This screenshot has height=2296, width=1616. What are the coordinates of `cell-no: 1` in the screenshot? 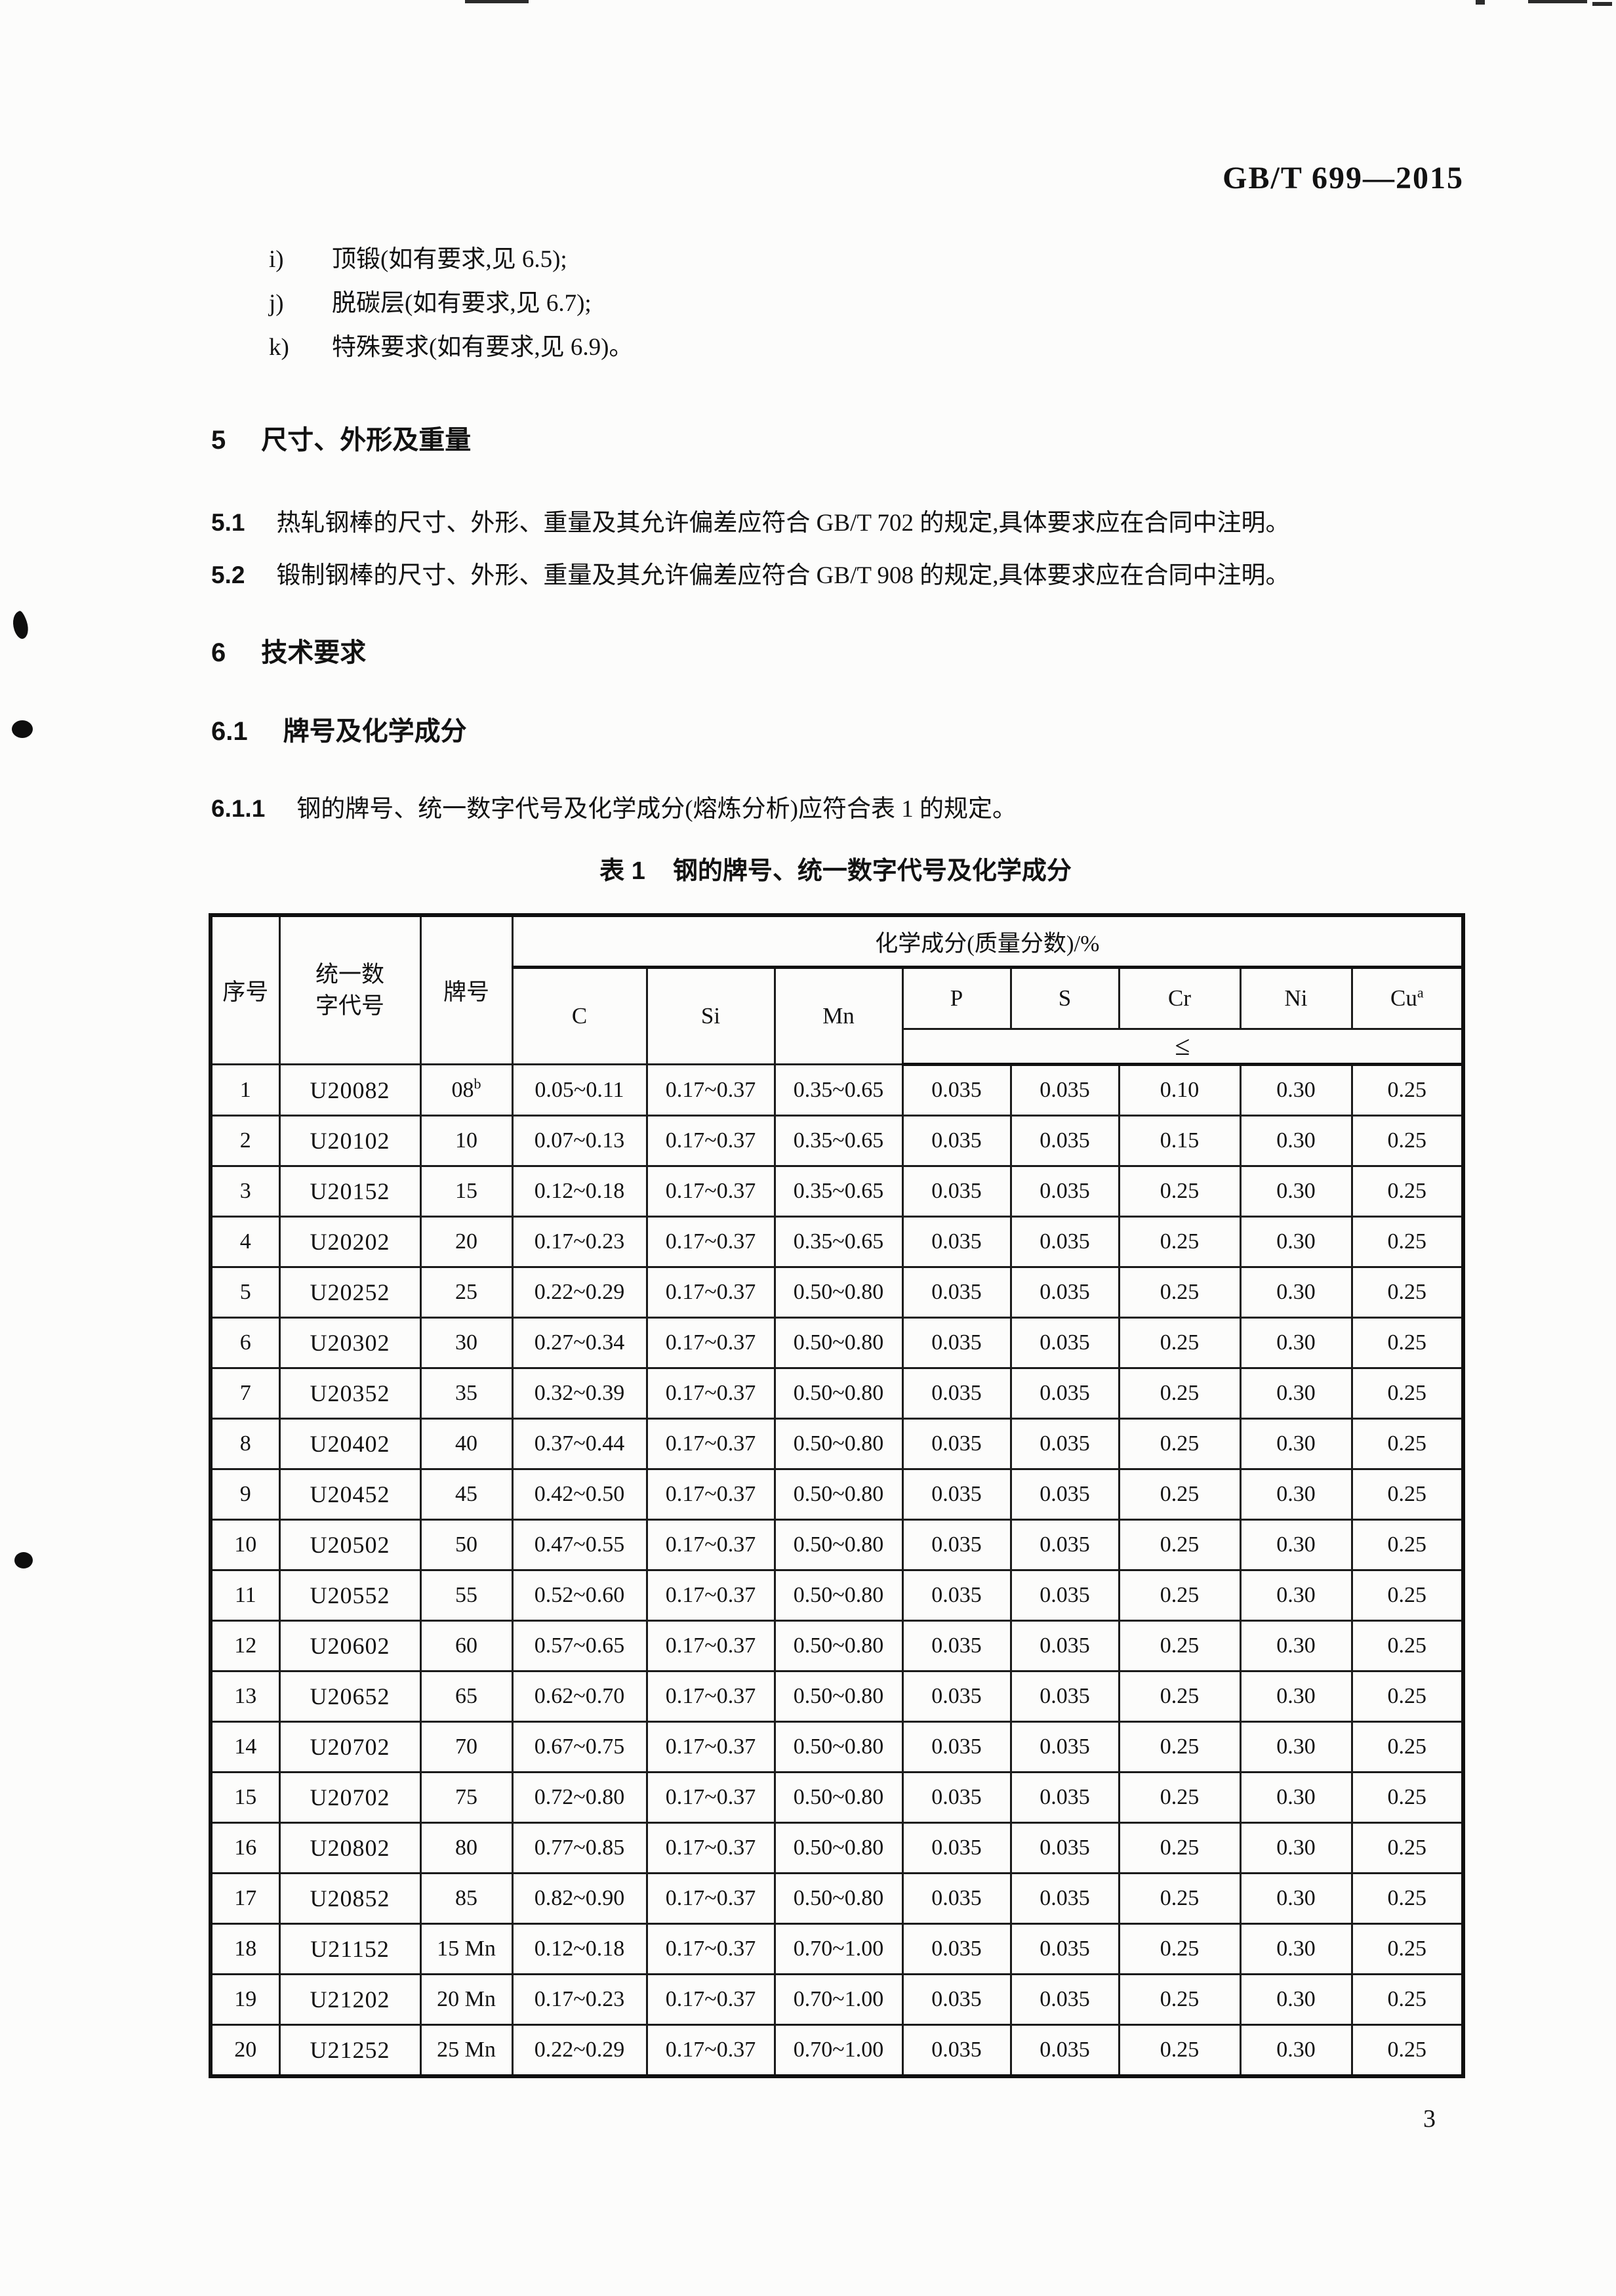 It's located at (245, 1090).